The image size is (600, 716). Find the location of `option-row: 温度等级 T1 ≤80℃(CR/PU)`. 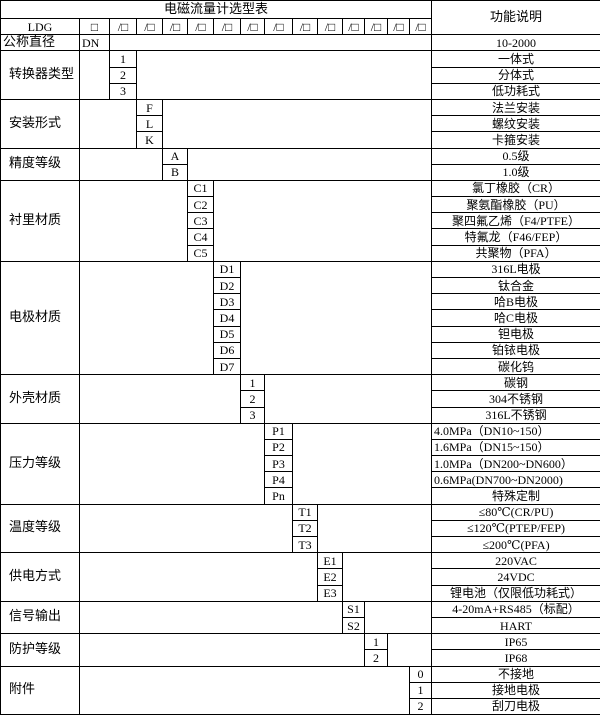

option-row: 温度等级 T1 ≤80℃(CR/PU) is located at coordinates (300, 528).